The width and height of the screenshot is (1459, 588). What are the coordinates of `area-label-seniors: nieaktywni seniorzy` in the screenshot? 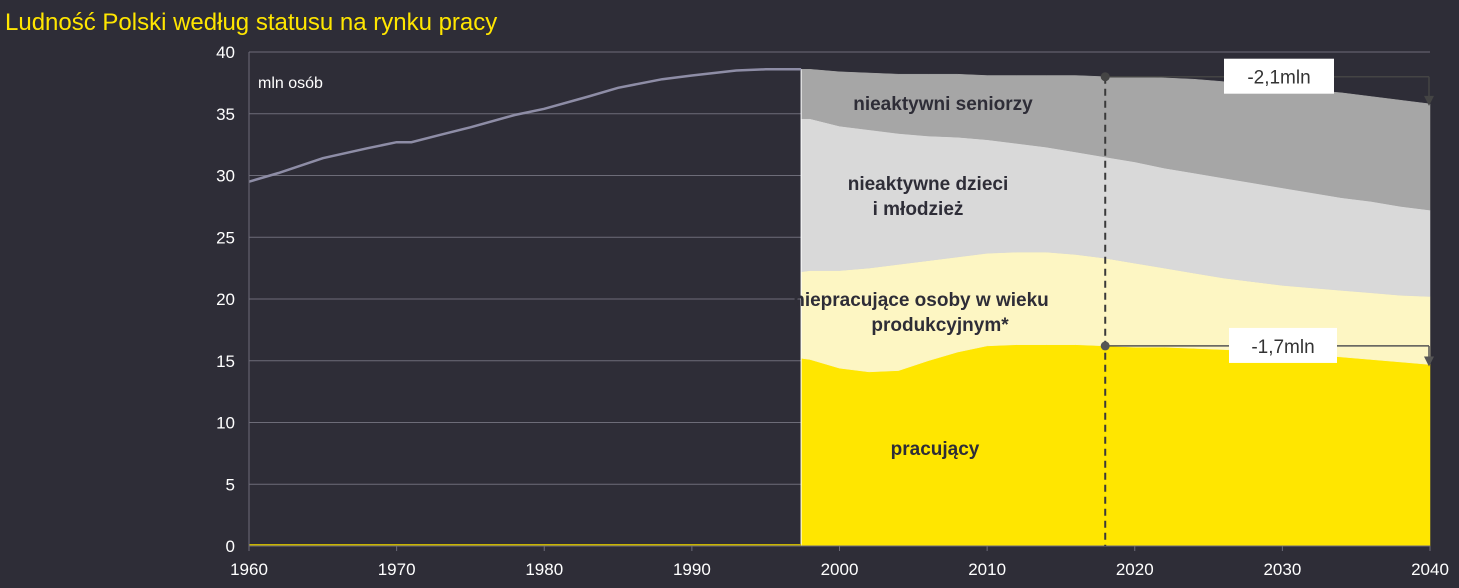 It's located at (943, 104).